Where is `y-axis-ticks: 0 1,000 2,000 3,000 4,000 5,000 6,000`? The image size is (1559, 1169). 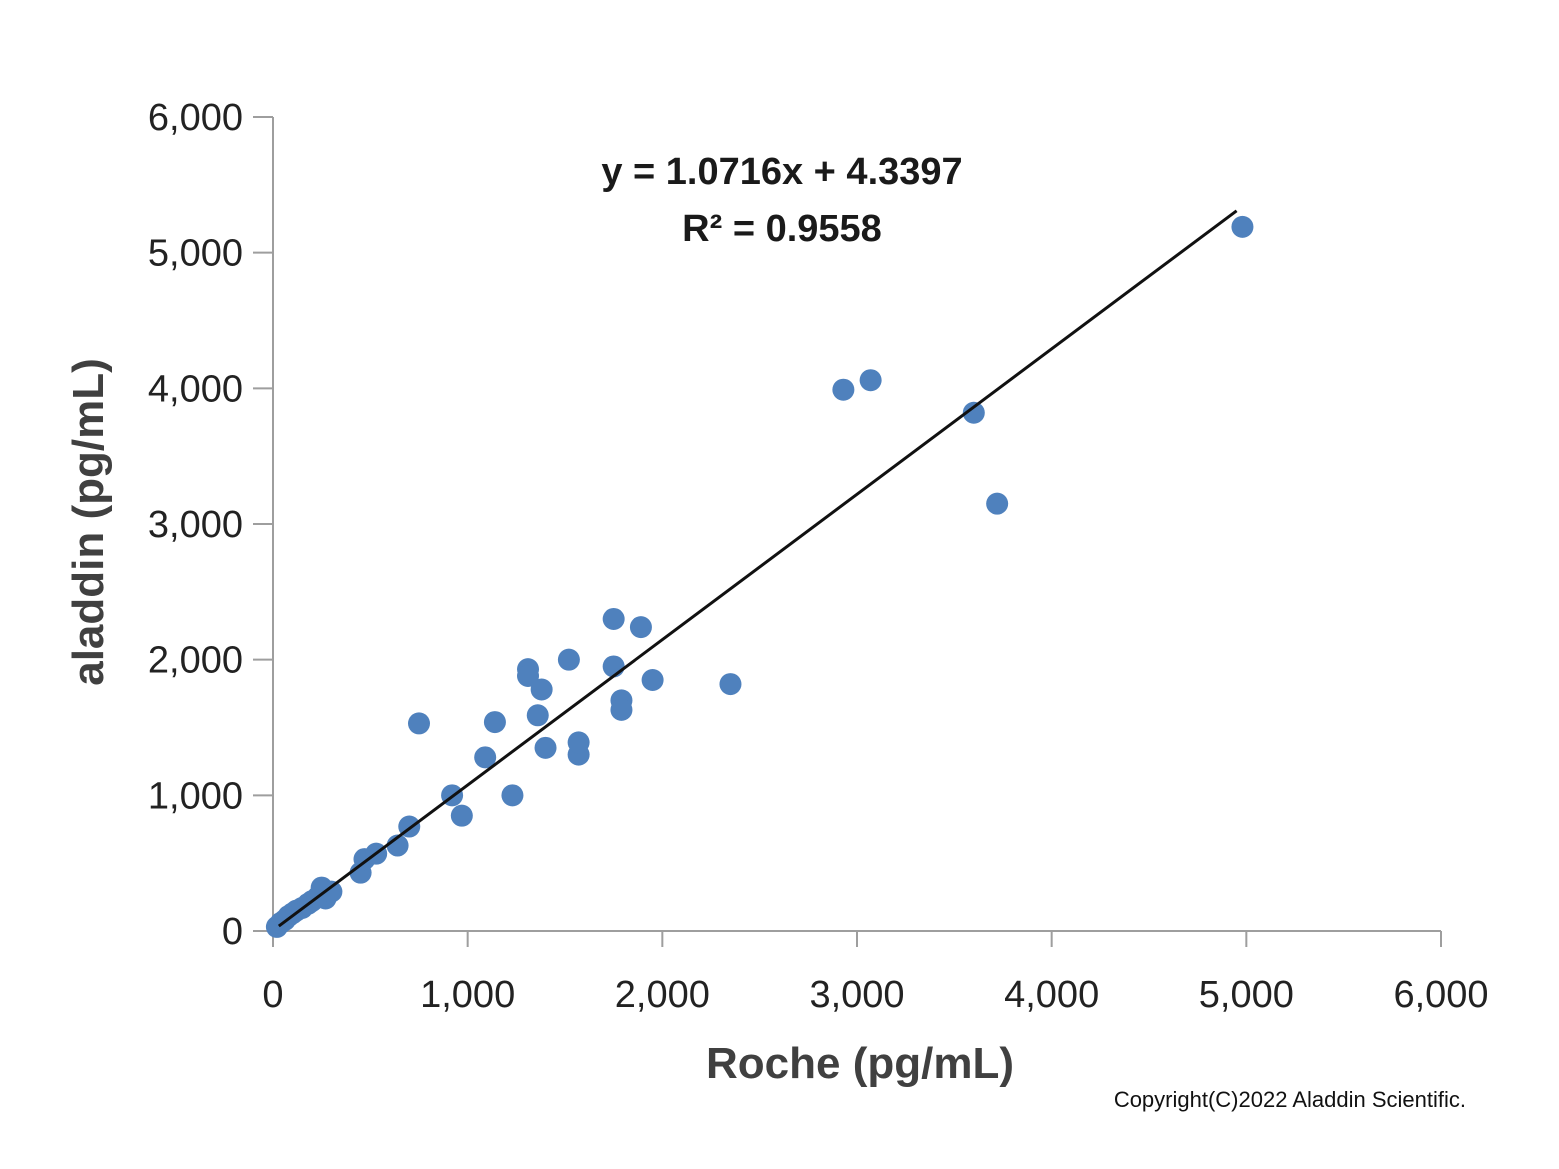
y-axis-ticks: 0 1,000 2,000 3,000 4,000 5,000 6,000 is located at coordinates (210, 525).